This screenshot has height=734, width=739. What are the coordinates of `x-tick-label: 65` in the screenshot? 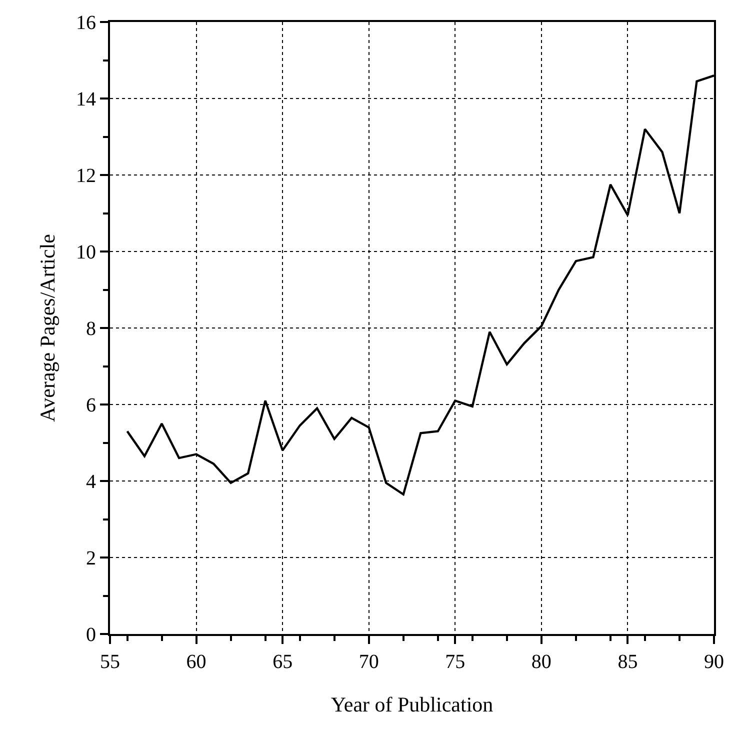 It's located at (282, 662).